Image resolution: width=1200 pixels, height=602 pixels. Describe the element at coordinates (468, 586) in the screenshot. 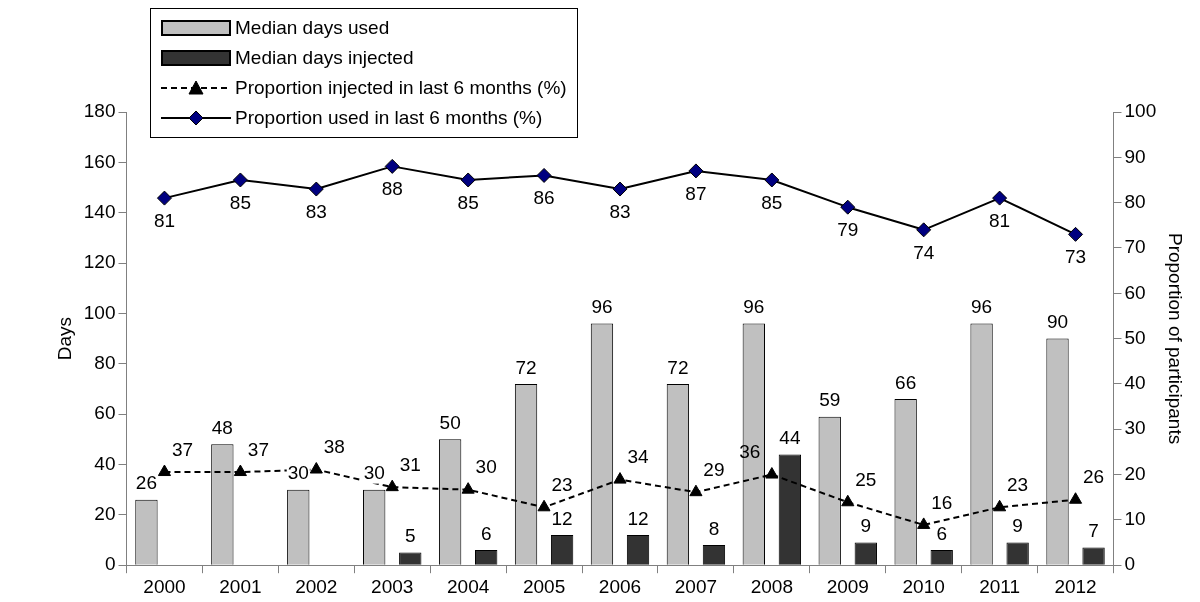

I see `x-tick-label: 2004` at that location.